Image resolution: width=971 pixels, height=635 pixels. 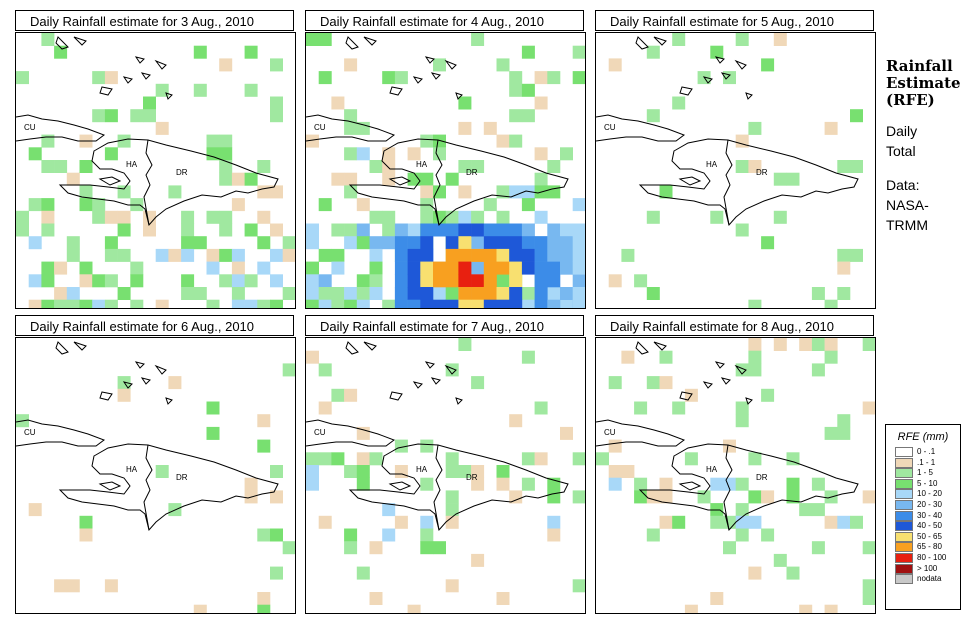 What do you see at coordinates (132, 164) in the screenshot?
I see `country-label-ha: HA` at bounding box center [132, 164].